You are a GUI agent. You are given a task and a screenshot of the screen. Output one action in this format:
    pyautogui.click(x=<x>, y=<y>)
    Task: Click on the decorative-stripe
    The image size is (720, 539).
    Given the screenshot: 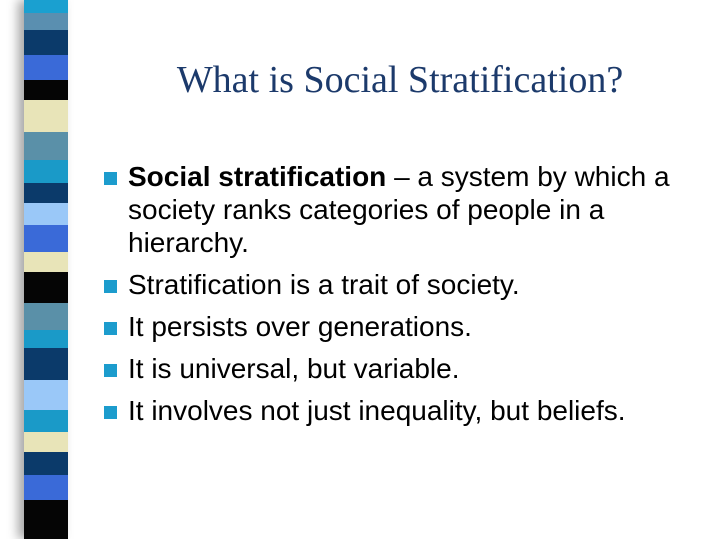 What is the action you would take?
    pyautogui.click(x=46, y=269)
    